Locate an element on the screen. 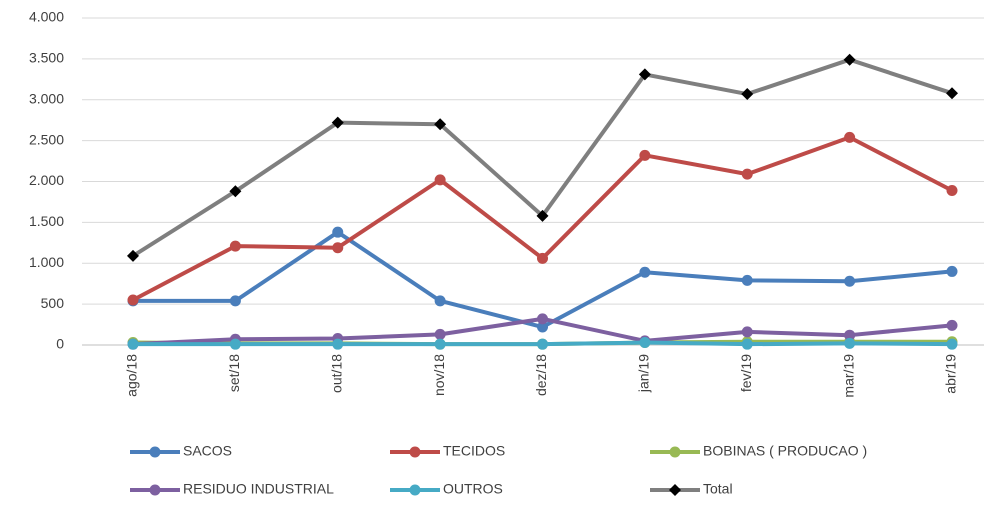 The image size is (986, 506). legend-entry: RESIDUO INDUSTRIAL is located at coordinates (232, 489).